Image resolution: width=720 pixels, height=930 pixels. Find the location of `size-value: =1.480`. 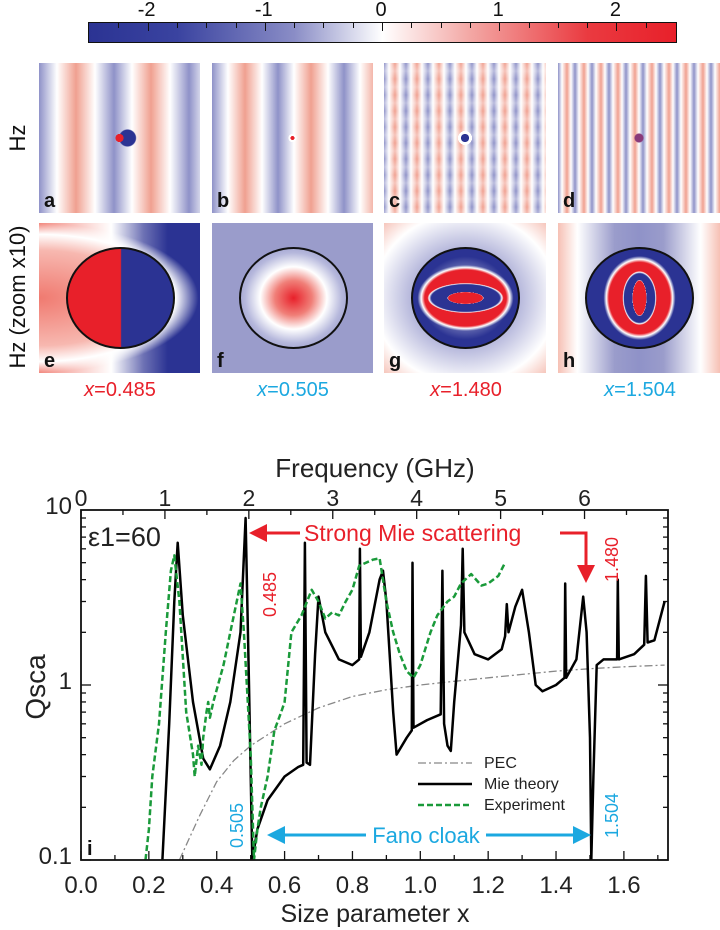

size-value: =1.480 is located at coordinates (471, 390).